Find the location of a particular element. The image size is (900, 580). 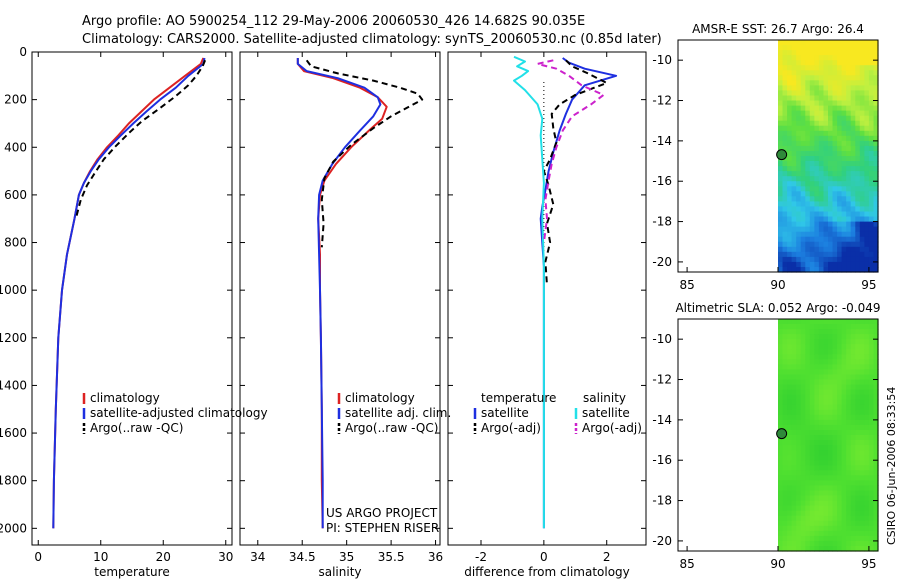

temperature-xlabel: temperature is located at coordinates (131, 572).